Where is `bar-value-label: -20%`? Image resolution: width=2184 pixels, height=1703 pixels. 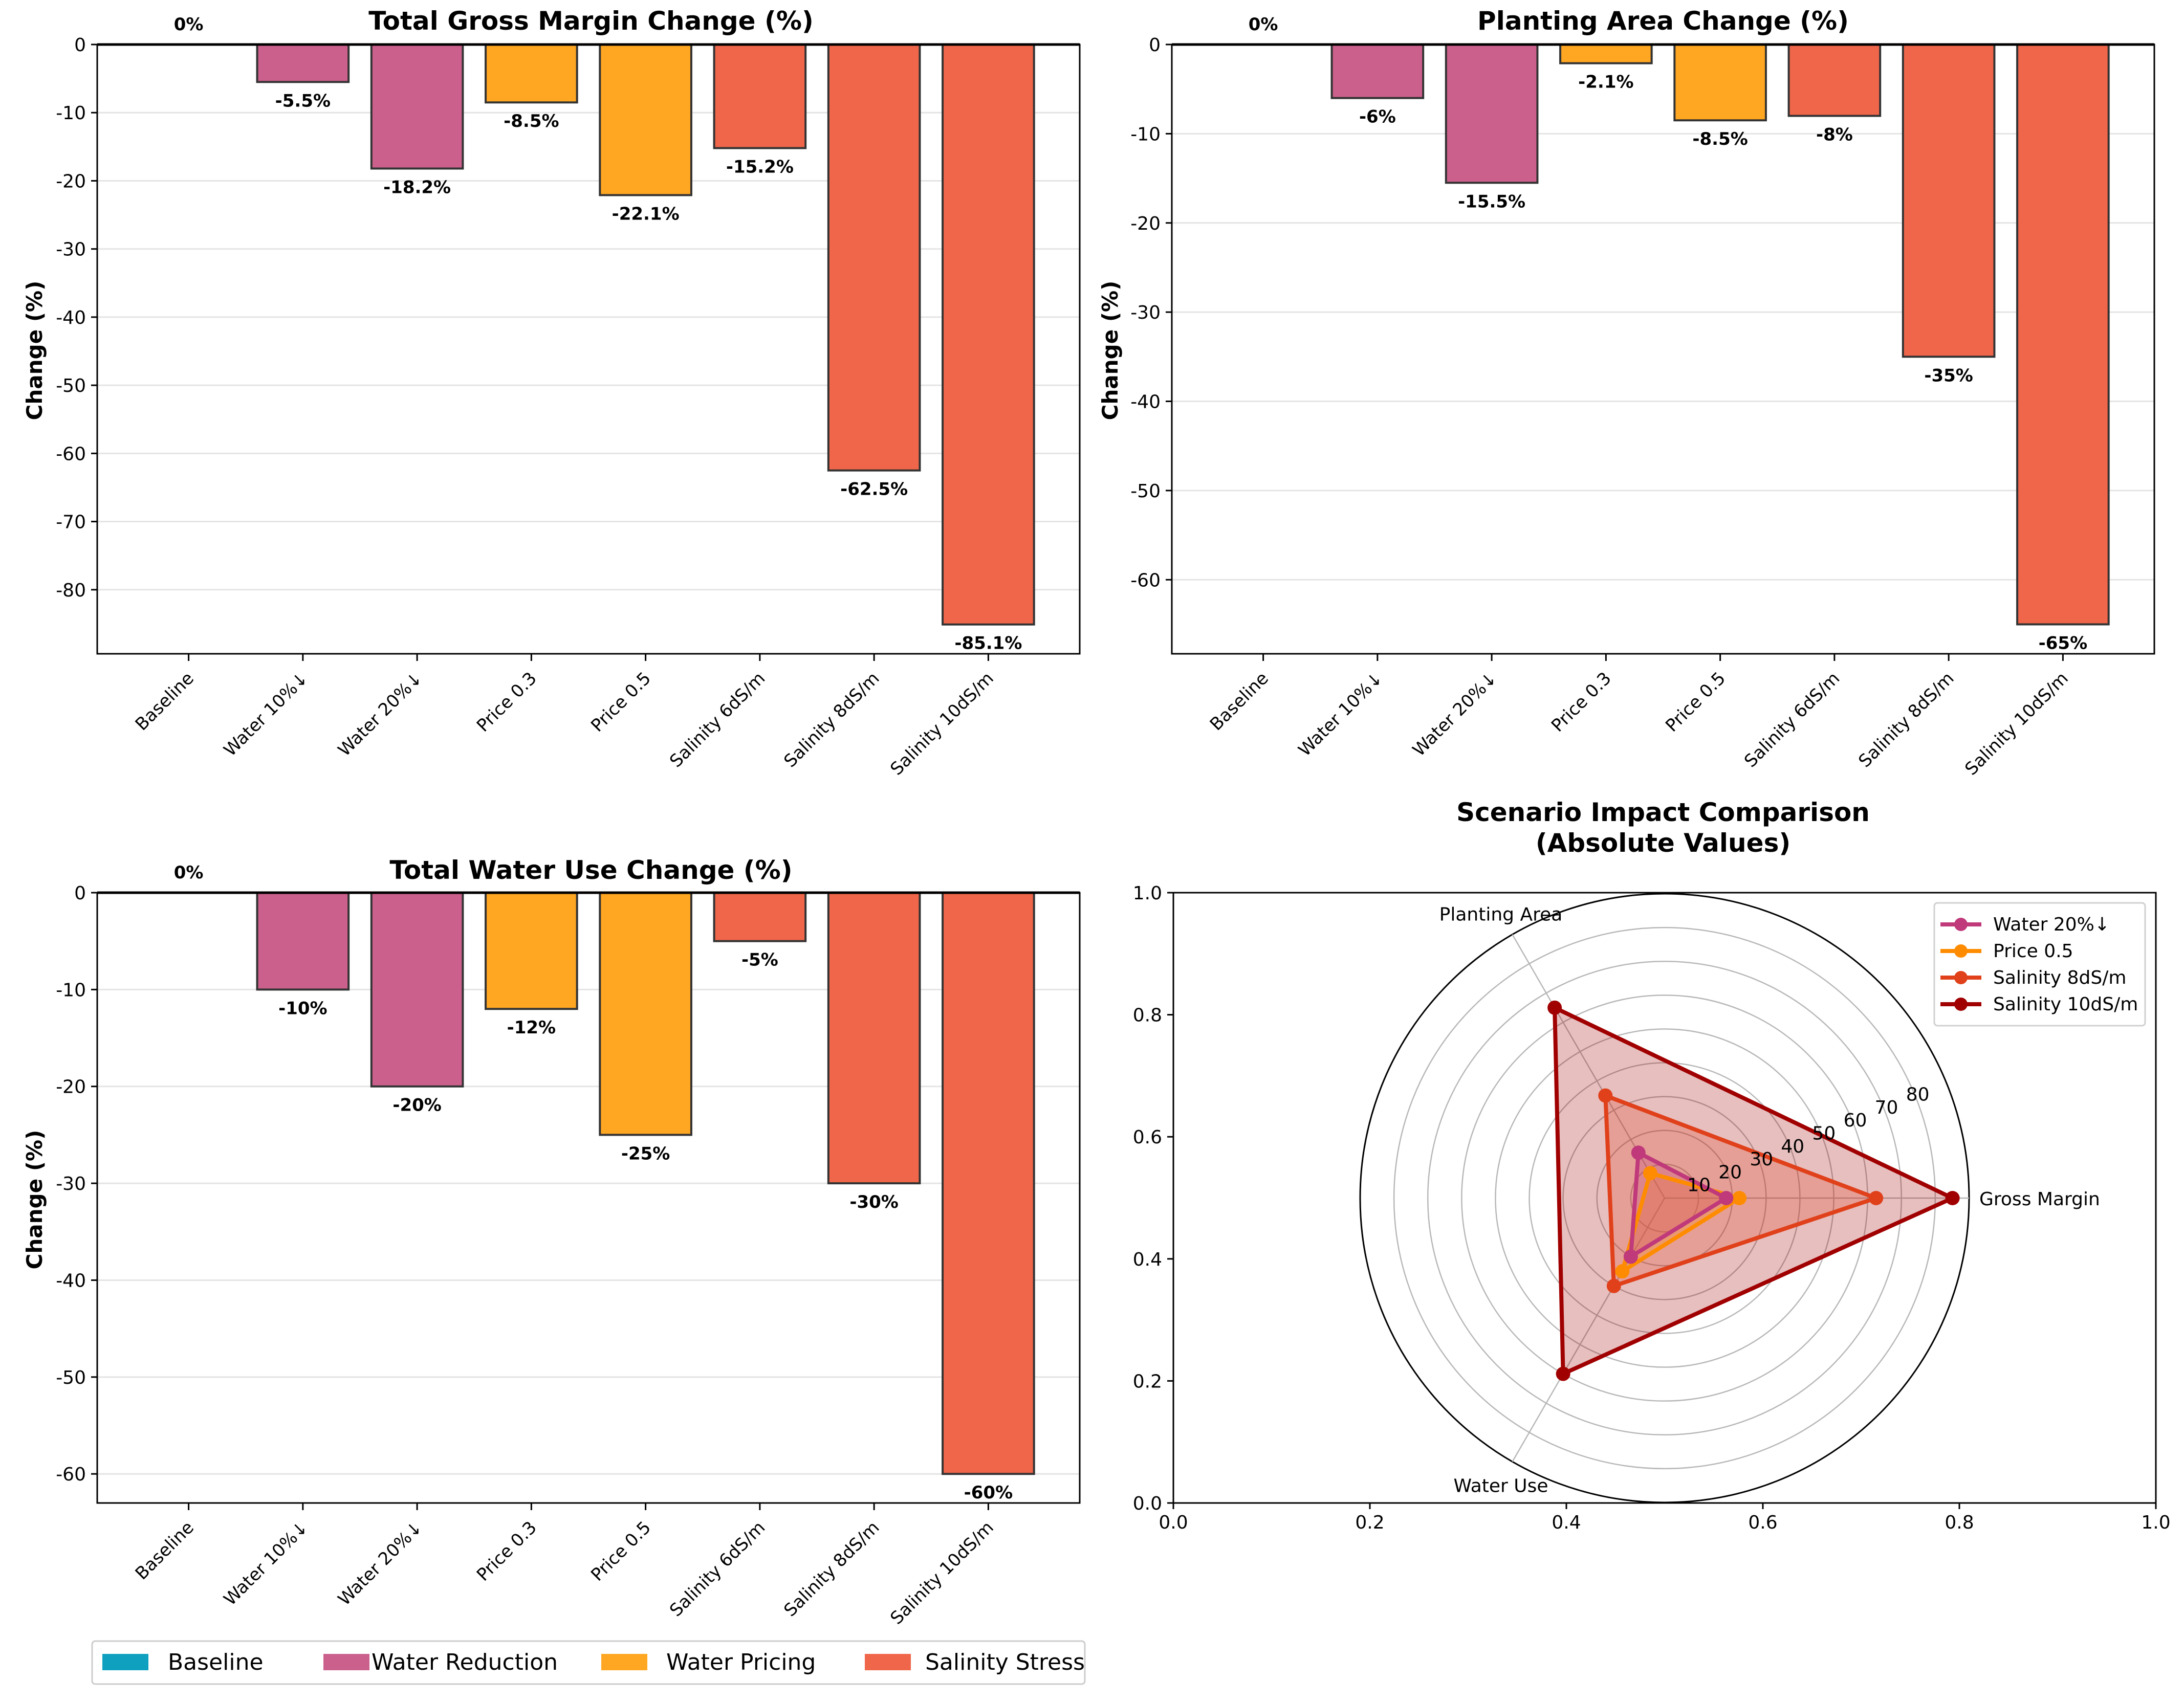
bar-value-label: -20% is located at coordinates (417, 1105).